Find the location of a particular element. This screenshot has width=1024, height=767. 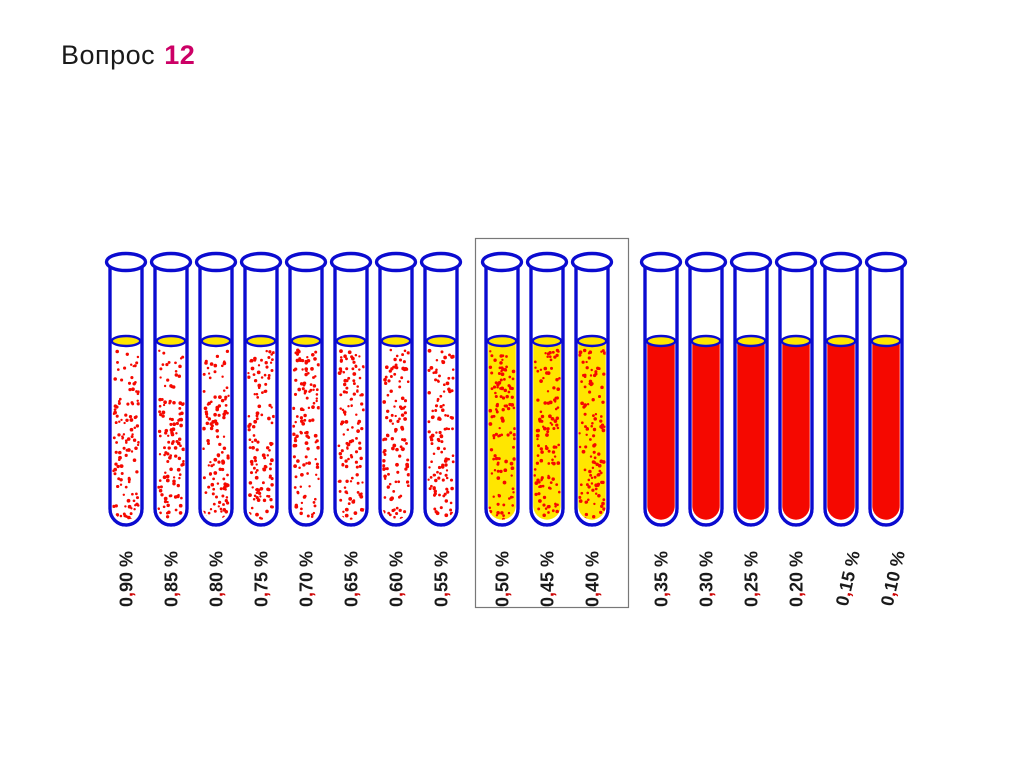

tube-liquid is located at coordinates (216, 430).